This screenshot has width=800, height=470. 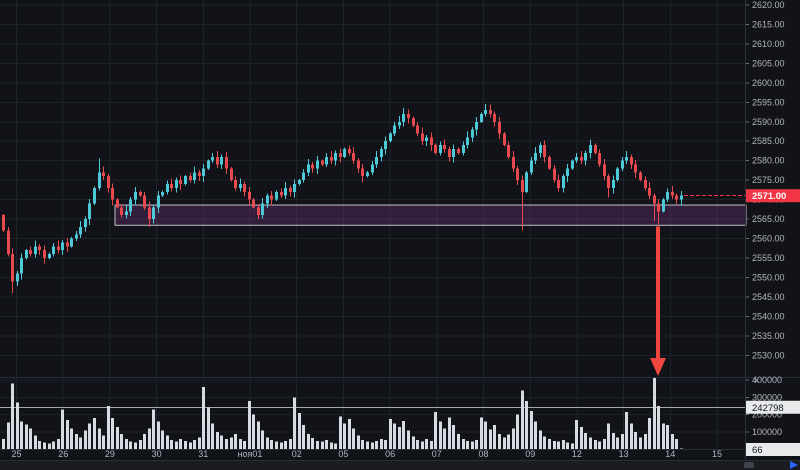 I want to click on price-tick-label: 2580.00, so click(x=768, y=161).